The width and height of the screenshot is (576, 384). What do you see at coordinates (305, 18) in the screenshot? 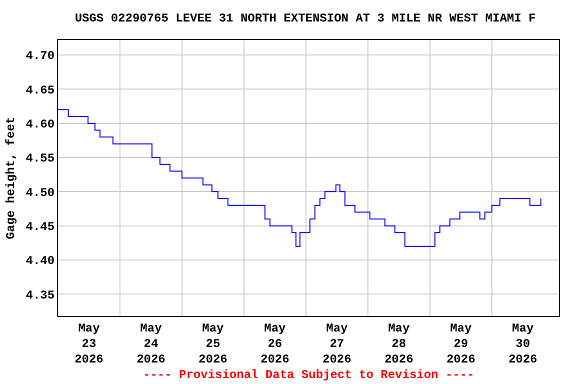
I see `chart-title: USGS 02290765 LEVEE 31 NORTH EXTENSION AT 3 MILE NR WEST MIAMI F` at bounding box center [305, 18].